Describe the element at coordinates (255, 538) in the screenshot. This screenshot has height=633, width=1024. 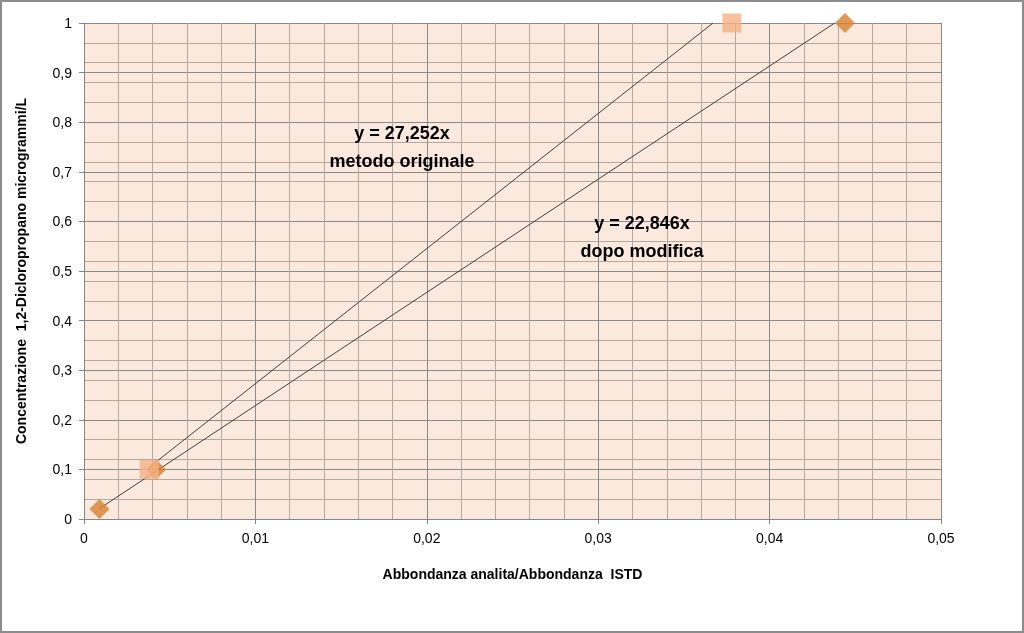
I see `x-tick-label: 0,01` at that location.